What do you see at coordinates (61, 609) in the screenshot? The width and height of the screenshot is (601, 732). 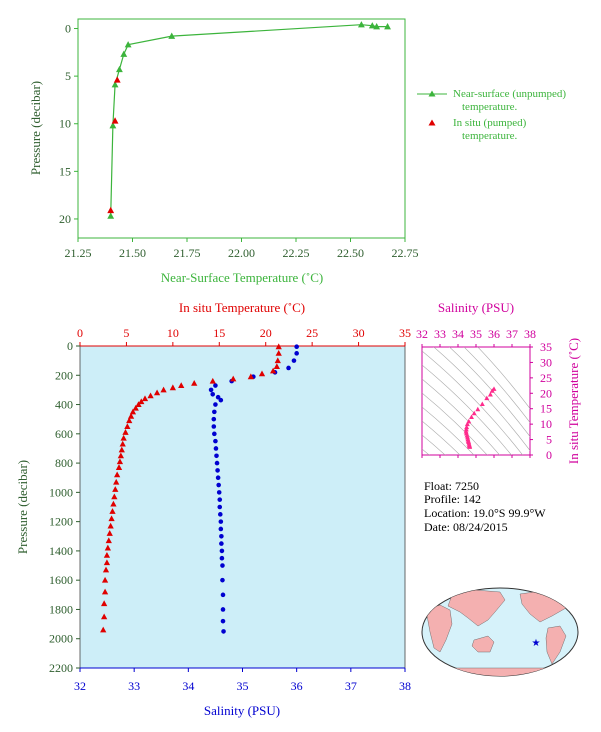 I see `chart2-y-tick-label: 1800` at bounding box center [61, 609].